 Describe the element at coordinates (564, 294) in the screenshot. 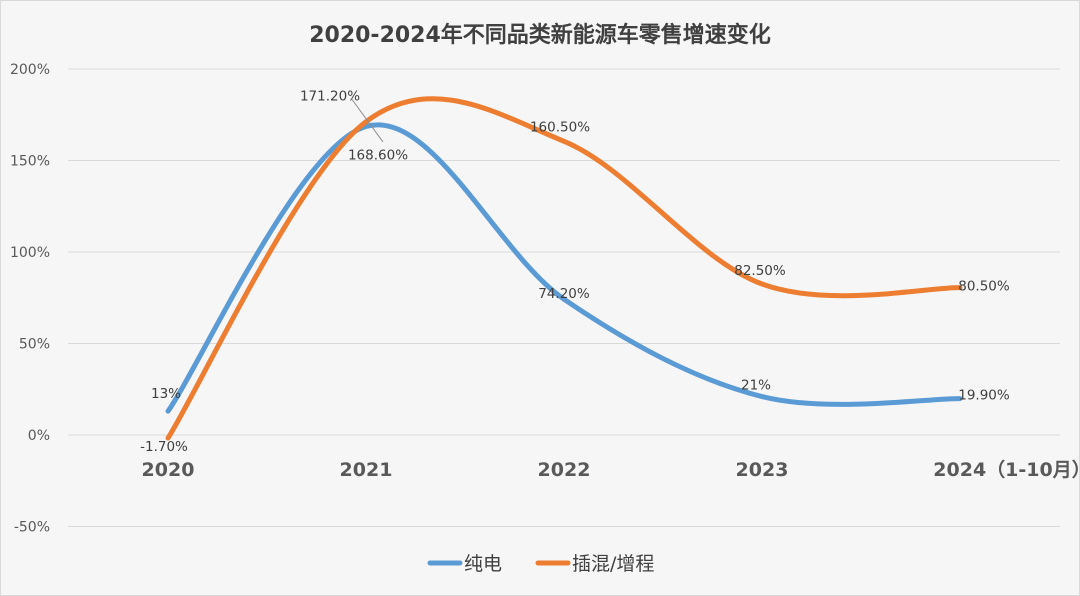

I see `data-label: 74.20%` at that location.